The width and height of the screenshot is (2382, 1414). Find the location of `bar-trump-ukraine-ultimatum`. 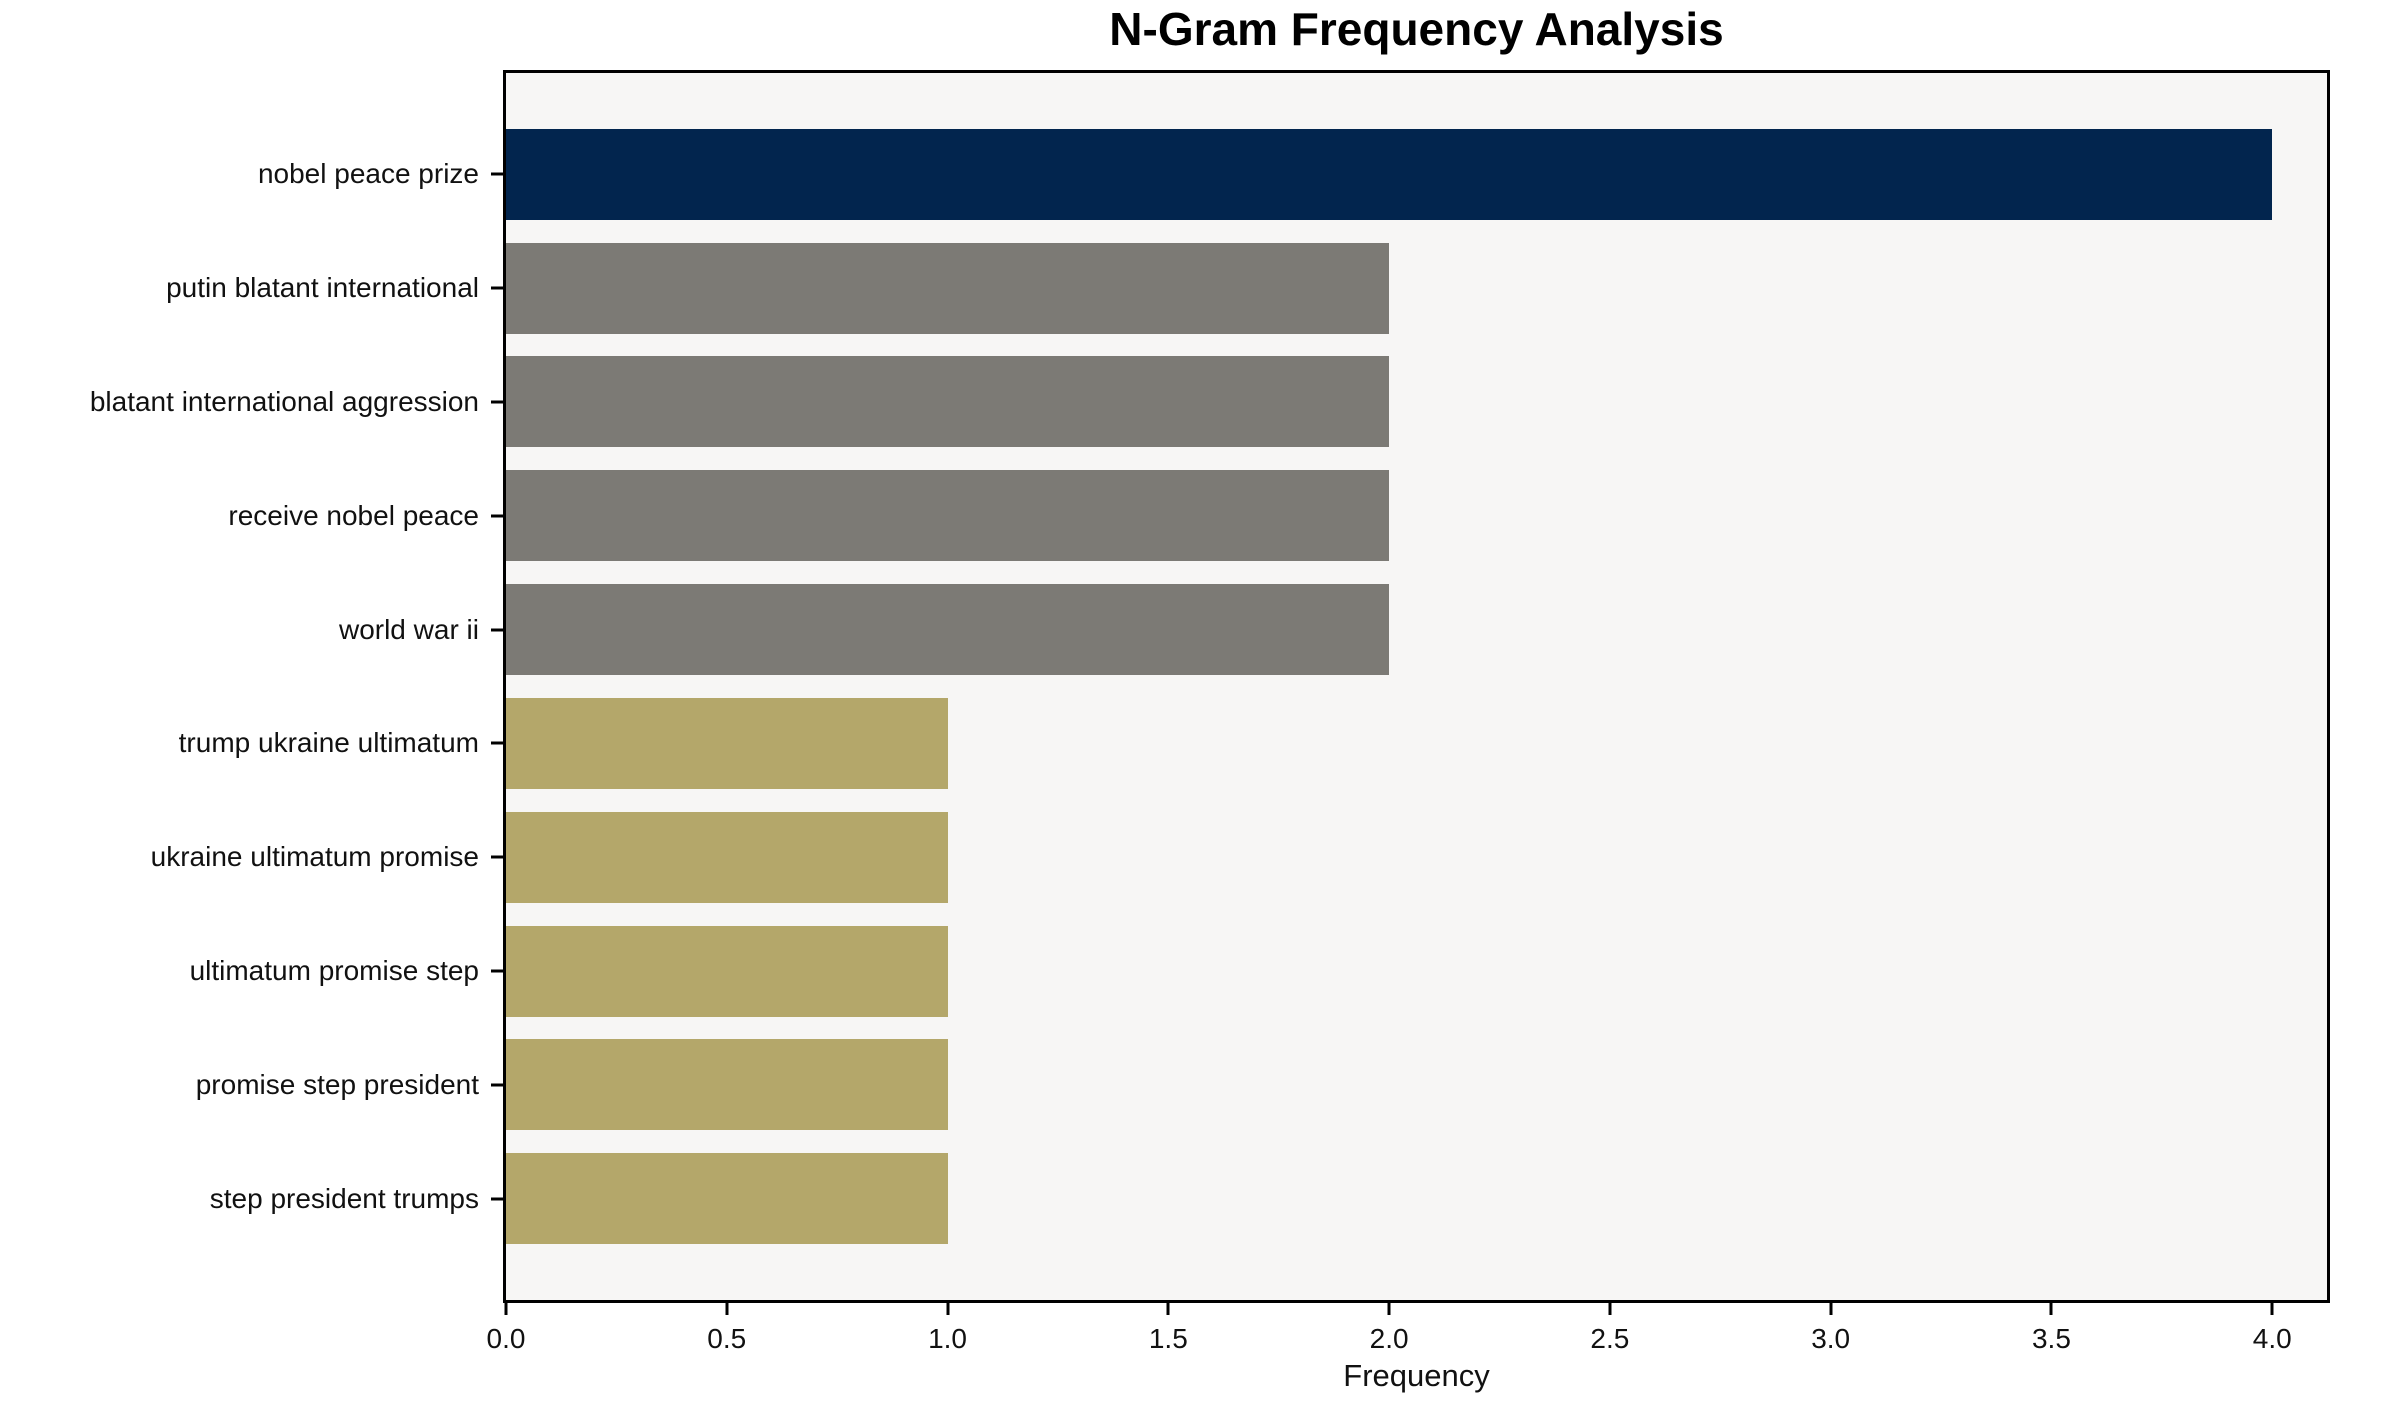

bar-trump-ukraine-ultimatum is located at coordinates (727, 743).